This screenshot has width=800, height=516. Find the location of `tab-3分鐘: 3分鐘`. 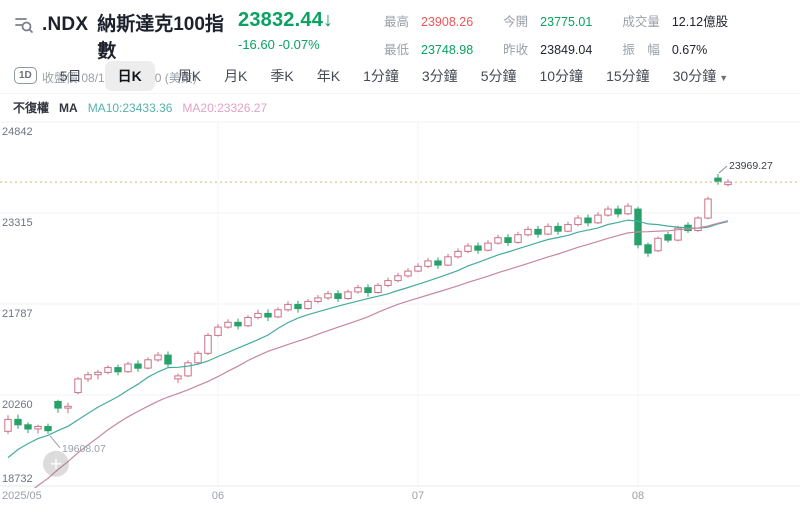

tab-3分鐘: 3分鐘 is located at coordinates (439, 75).